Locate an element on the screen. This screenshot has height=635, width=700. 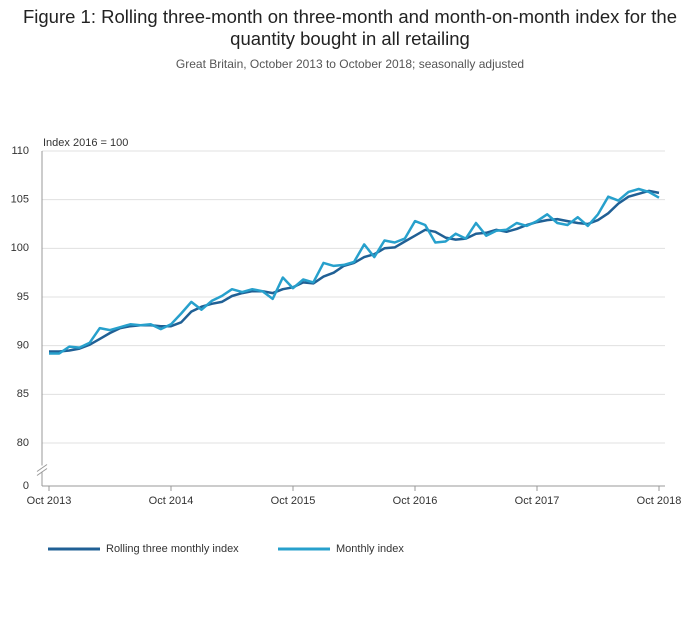
x-tick-label: Oct 2018 is located at coordinates (659, 501).